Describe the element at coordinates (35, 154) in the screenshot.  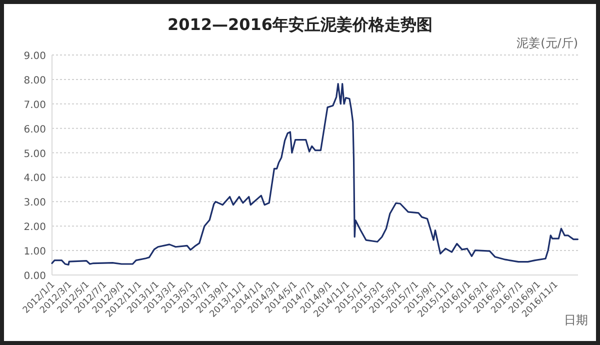
I see `y-tick-label: 5.00` at that location.